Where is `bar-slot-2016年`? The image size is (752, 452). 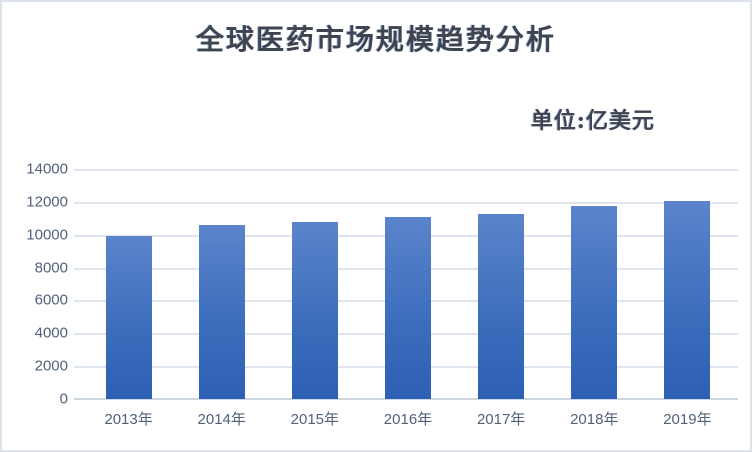
bar-slot-2016年 is located at coordinates (407, 284).